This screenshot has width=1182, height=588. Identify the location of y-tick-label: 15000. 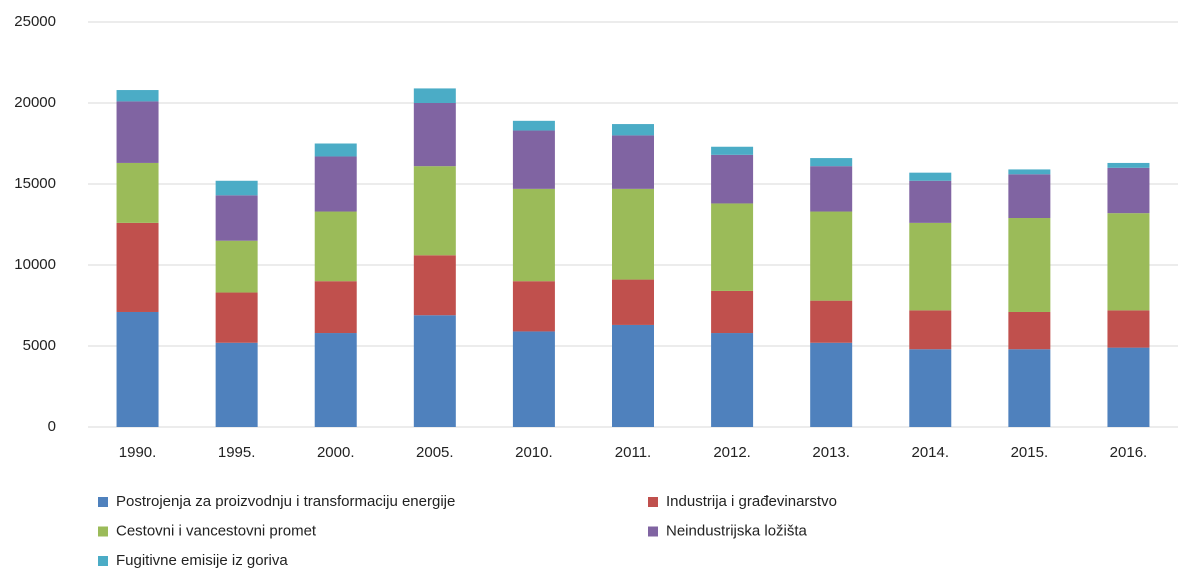
(35, 183).